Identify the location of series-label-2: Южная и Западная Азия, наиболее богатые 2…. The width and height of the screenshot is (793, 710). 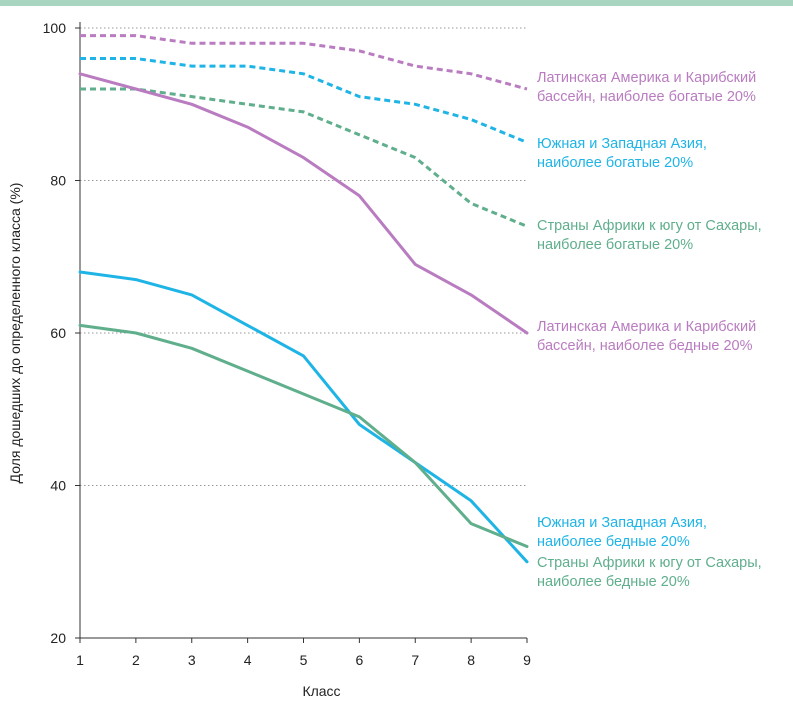
(622, 153).